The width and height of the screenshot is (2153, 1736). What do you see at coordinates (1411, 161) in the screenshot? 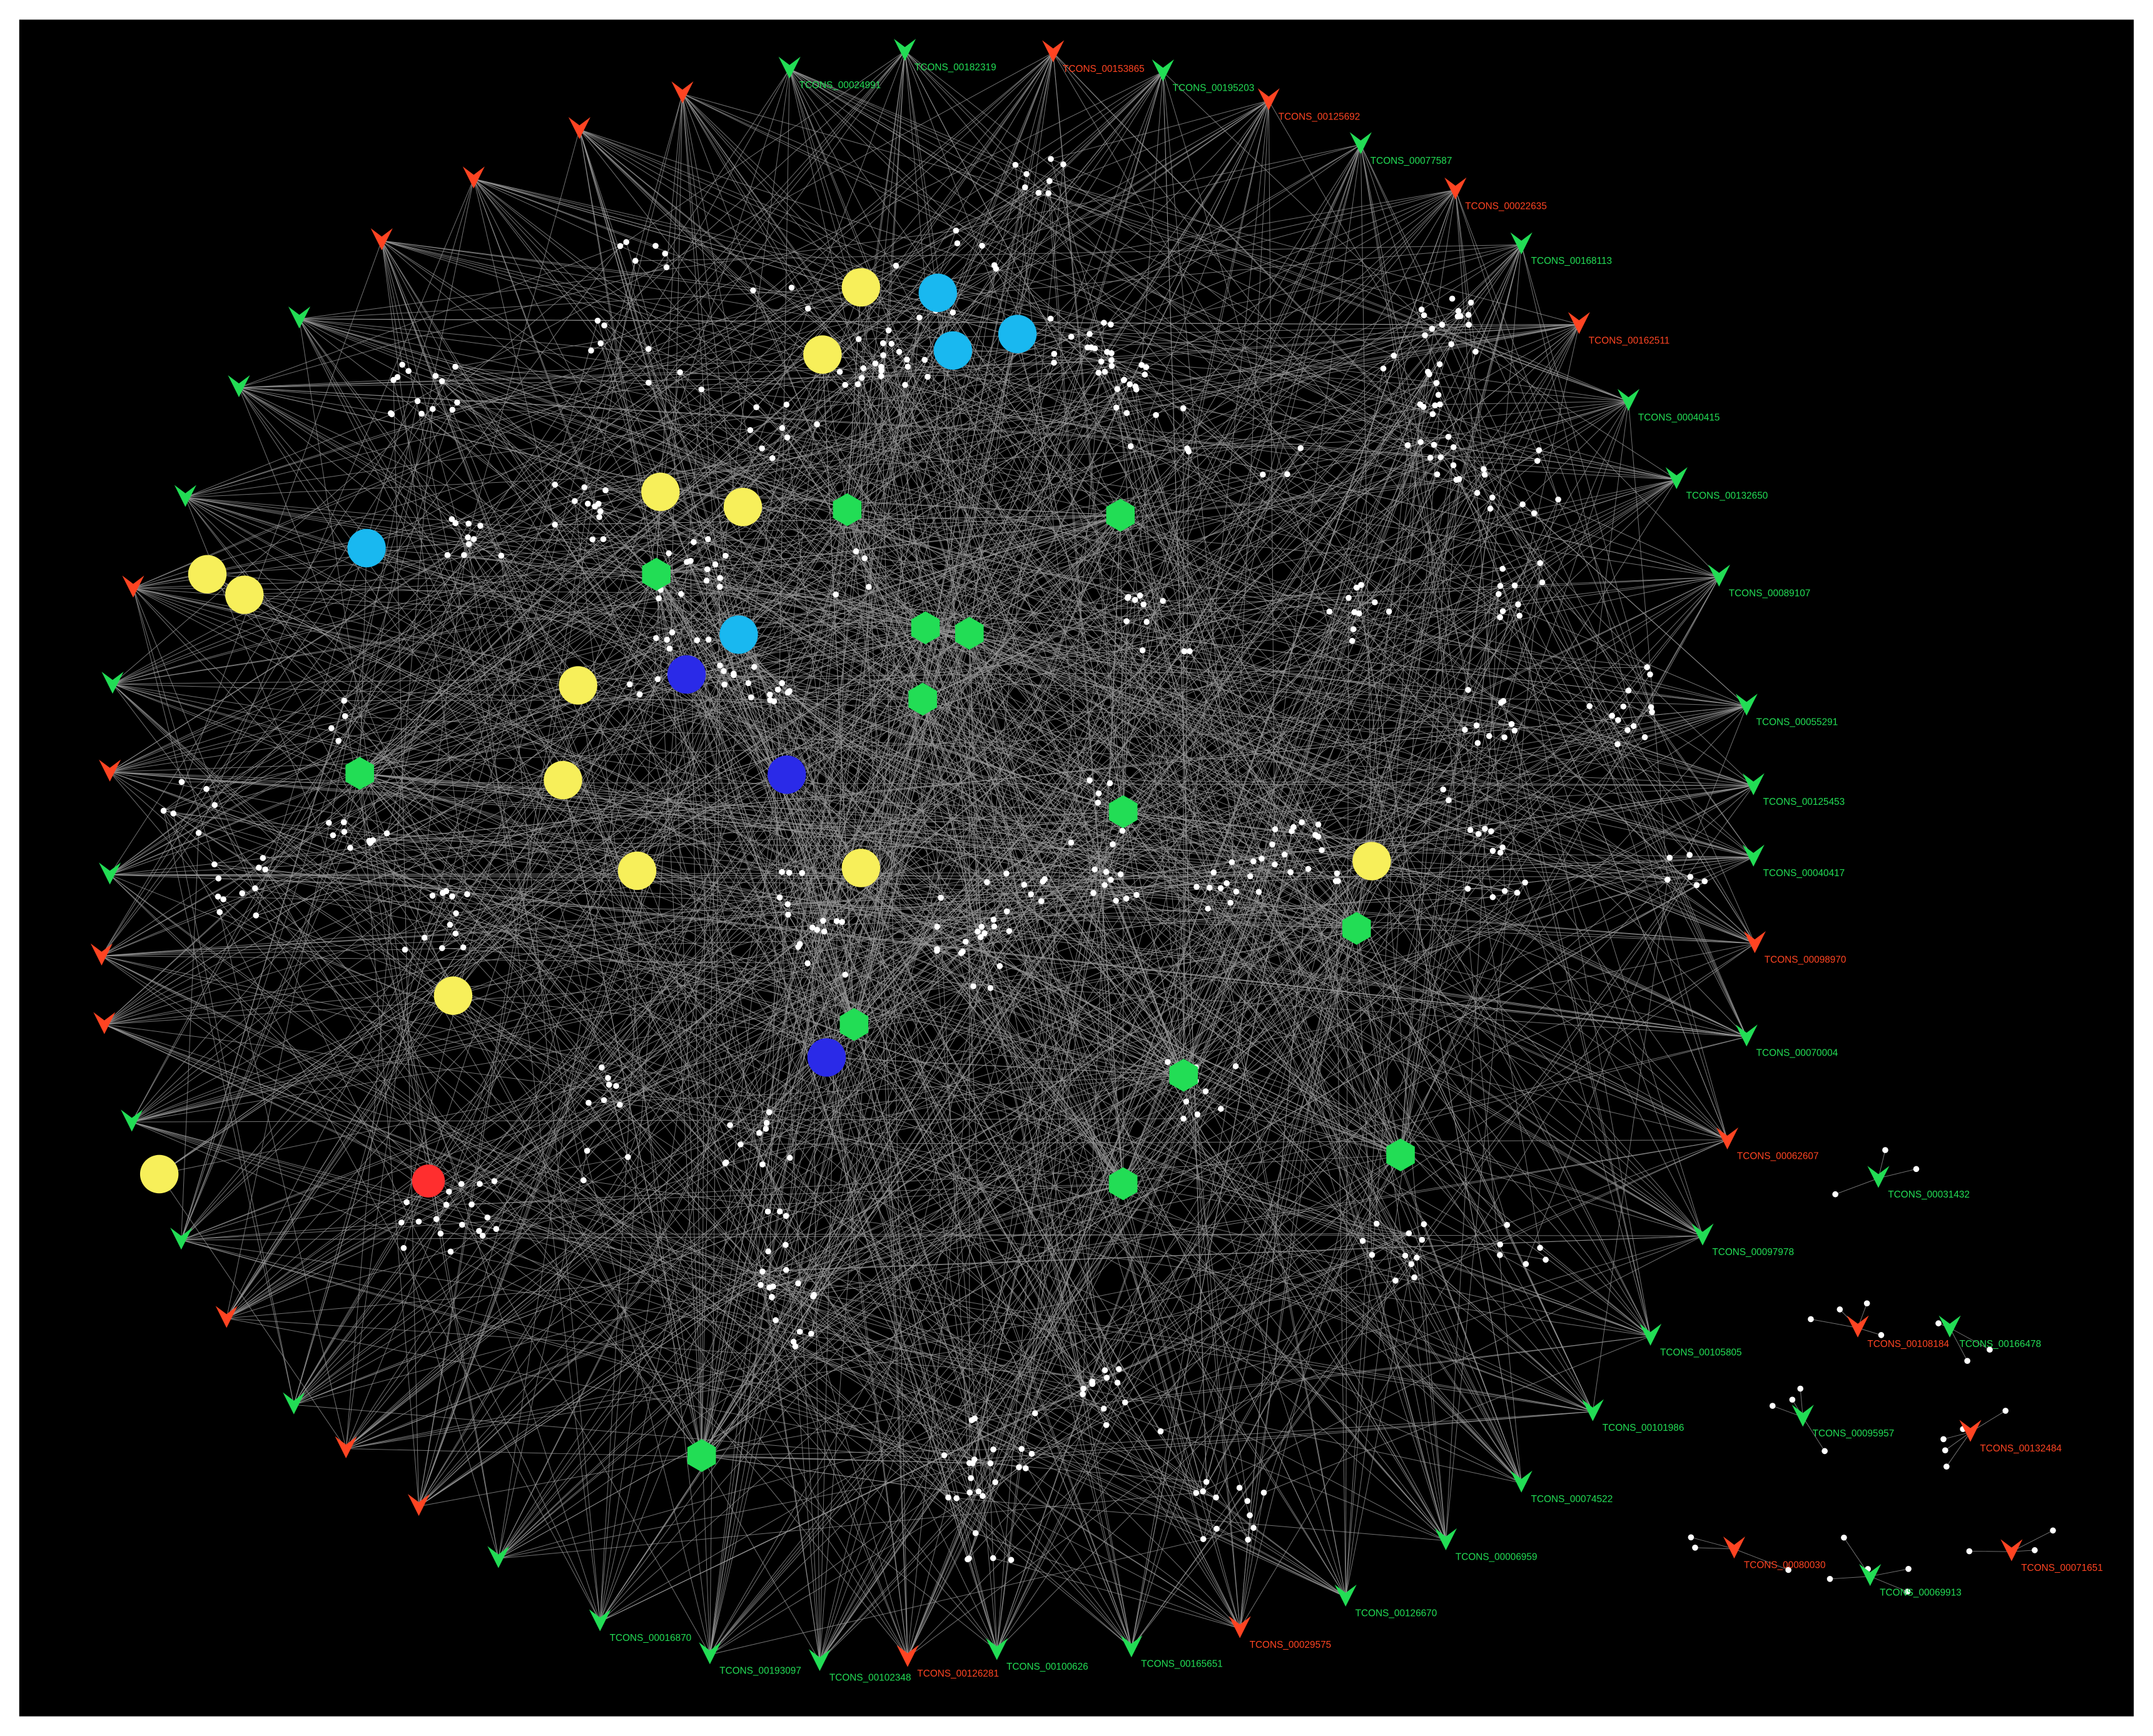
I see `node-label: TCONS_00077587` at bounding box center [1411, 161].